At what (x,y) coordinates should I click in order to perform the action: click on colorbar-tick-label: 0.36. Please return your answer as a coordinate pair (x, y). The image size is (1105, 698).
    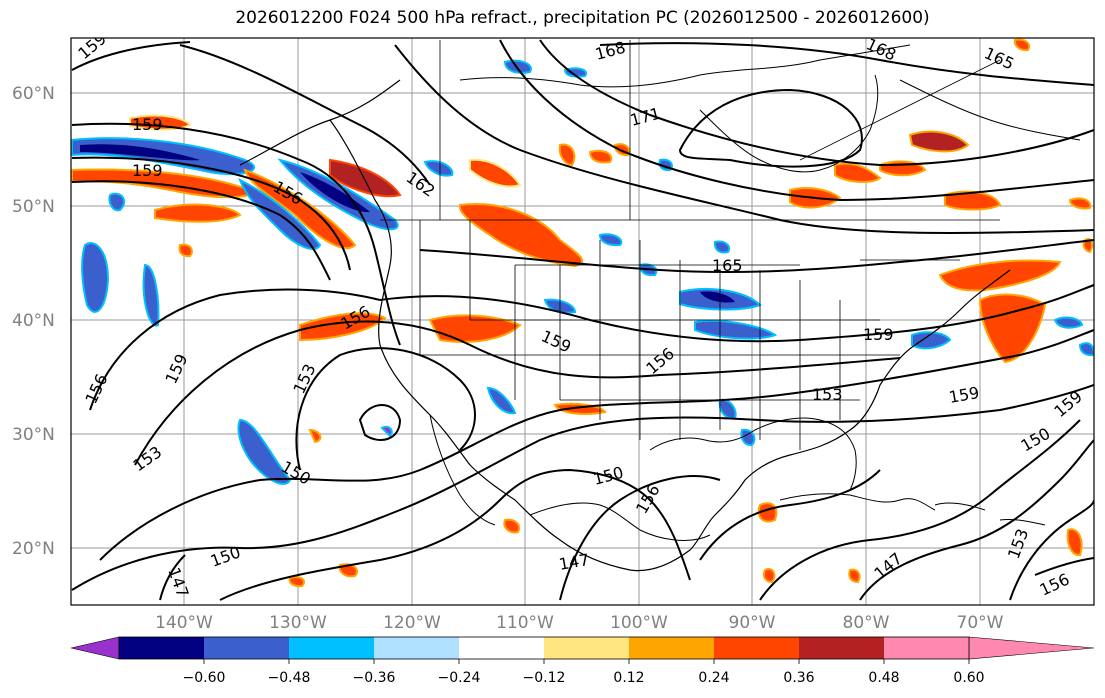
    Looking at the image, I should click on (798, 678).